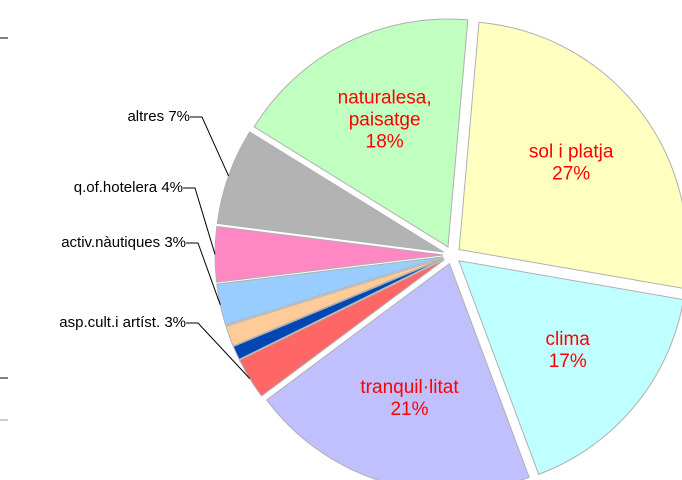 Image resolution: width=682 pixels, height=480 pixels. Describe the element at coordinates (409, 387) in the screenshot. I see `category-label: tranquil·litat` at that location.